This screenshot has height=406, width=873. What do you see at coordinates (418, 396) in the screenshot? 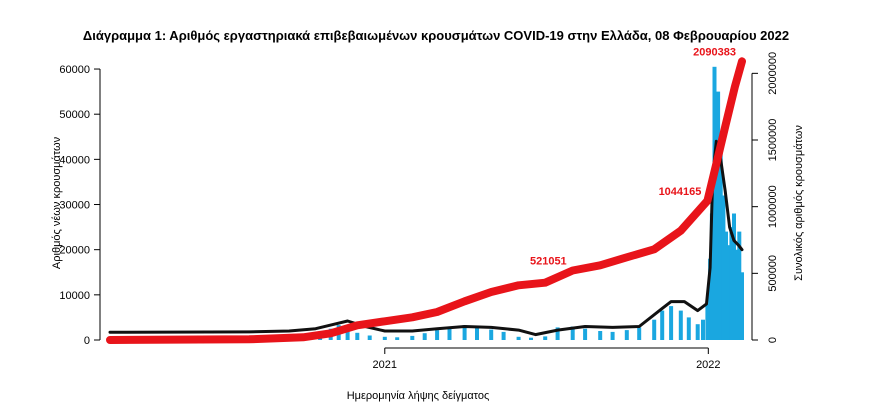
I see `x-axis-label: Ημερομηνία λήψης δείγματος` at bounding box center [418, 396].